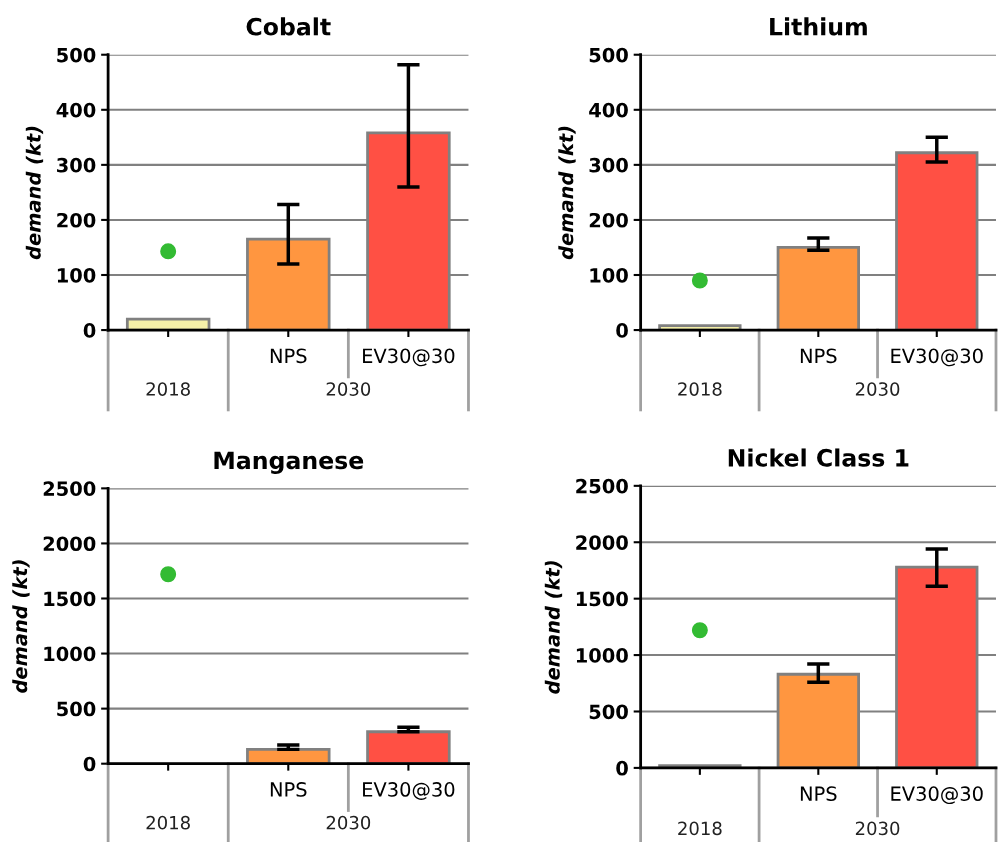 This screenshot has width=1001, height=842. I want to click on chart-title: Cobalt, so click(288, 26).